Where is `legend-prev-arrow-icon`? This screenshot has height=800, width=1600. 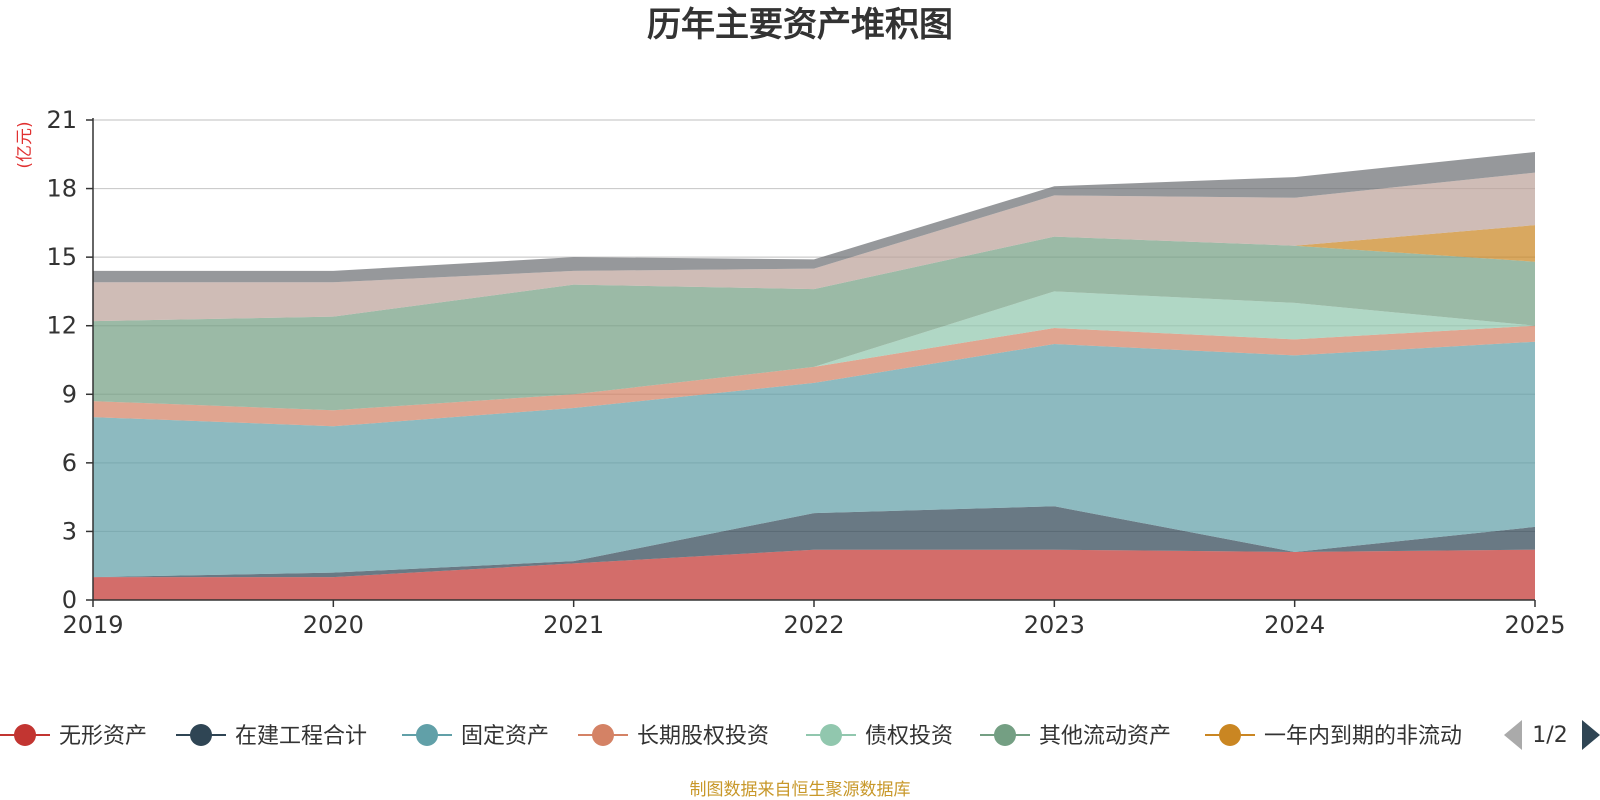 legend-prev-arrow-icon is located at coordinates (1513, 735).